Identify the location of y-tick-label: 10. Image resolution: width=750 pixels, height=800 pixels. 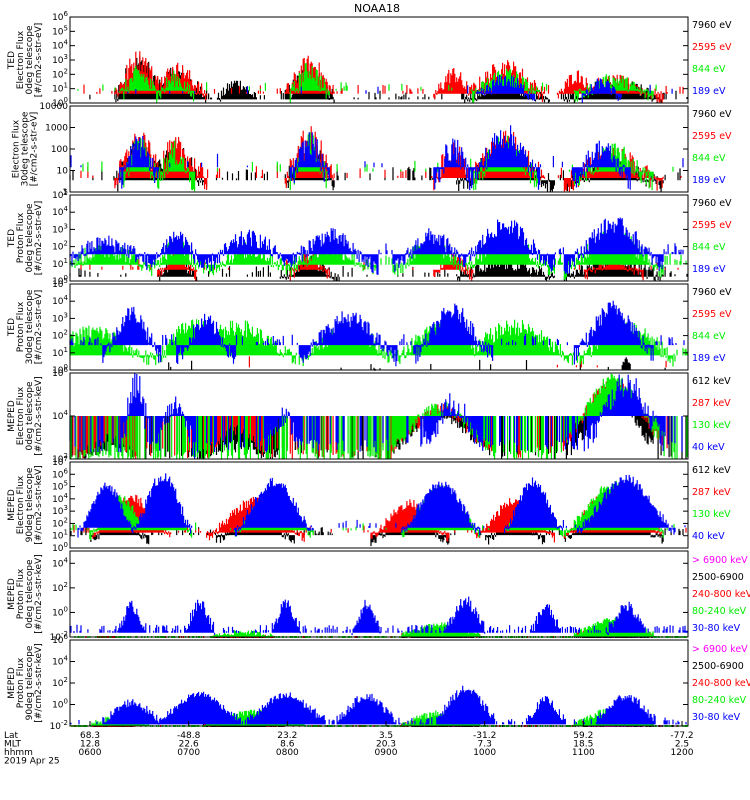
(63, 172).